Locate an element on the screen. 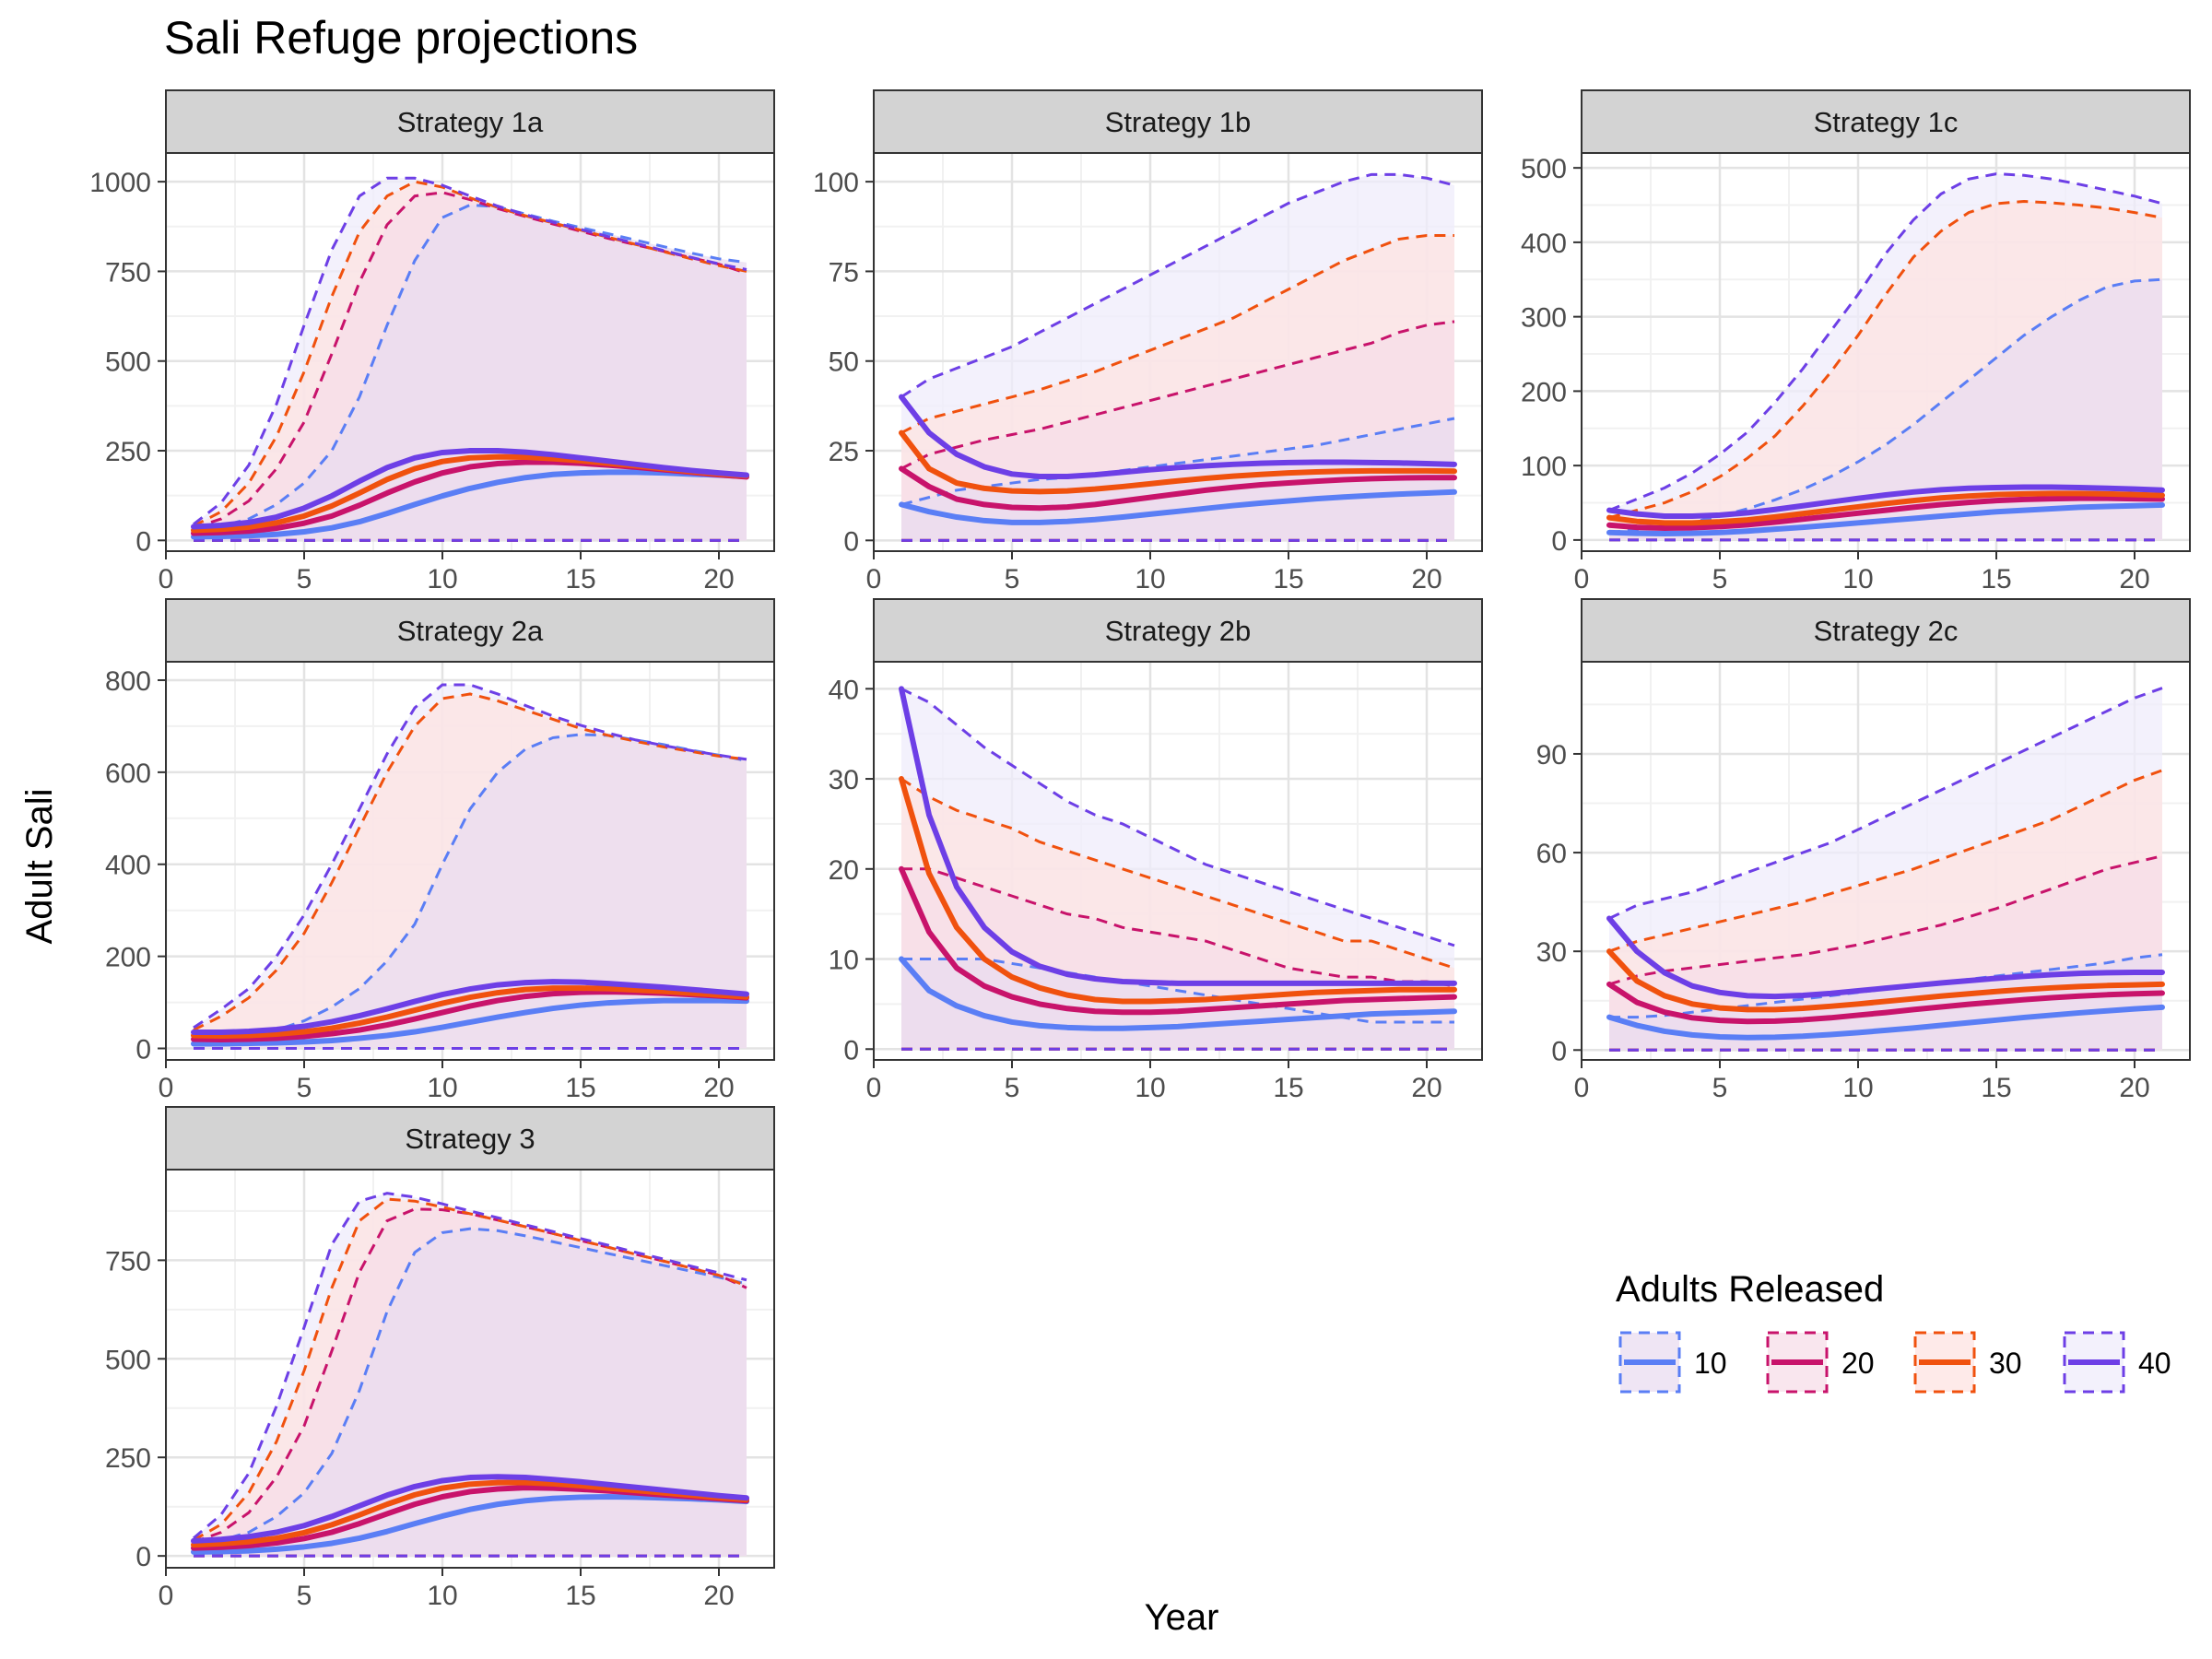 Image resolution: width=2212 pixels, height=1659 pixels. y-tick-label: 40 is located at coordinates (844, 690).